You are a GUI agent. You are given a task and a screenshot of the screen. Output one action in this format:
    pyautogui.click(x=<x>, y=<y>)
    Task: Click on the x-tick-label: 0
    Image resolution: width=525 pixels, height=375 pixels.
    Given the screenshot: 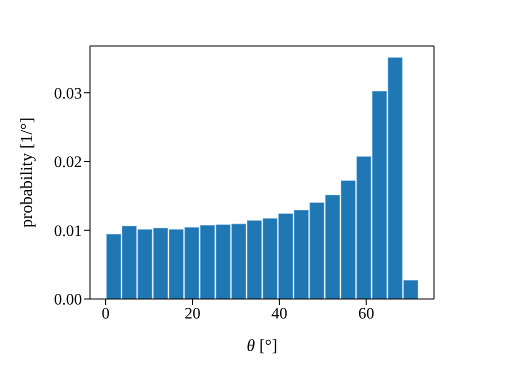 What is the action you would take?
    pyautogui.click(x=106, y=313)
    